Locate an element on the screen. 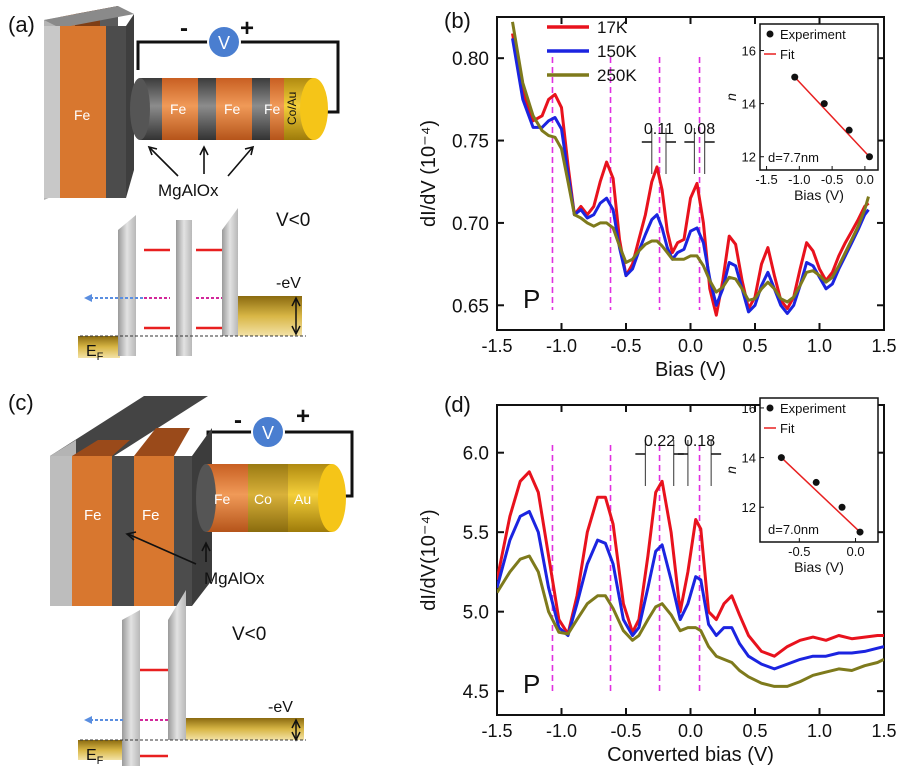 The height and width of the screenshot is (771, 903). legend-label: 17K is located at coordinates (612, 27).